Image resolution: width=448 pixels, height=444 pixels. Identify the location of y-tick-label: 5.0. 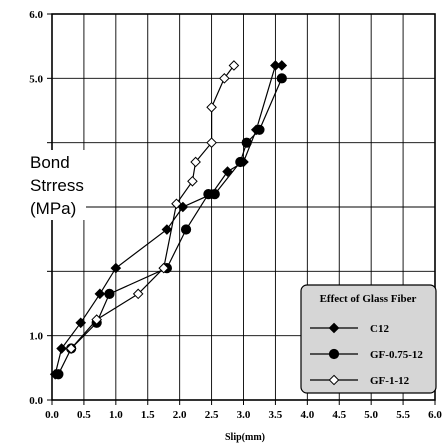
(36, 79).